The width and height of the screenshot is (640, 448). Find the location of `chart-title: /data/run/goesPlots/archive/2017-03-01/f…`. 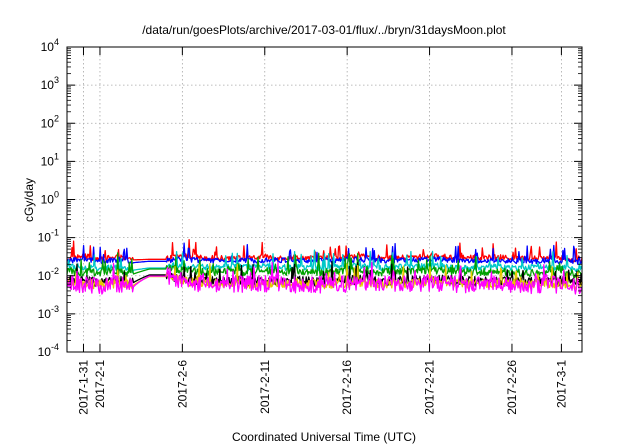

chart-title: /data/run/goesPlots/archive/2017-03-01/f… is located at coordinates (324, 30).